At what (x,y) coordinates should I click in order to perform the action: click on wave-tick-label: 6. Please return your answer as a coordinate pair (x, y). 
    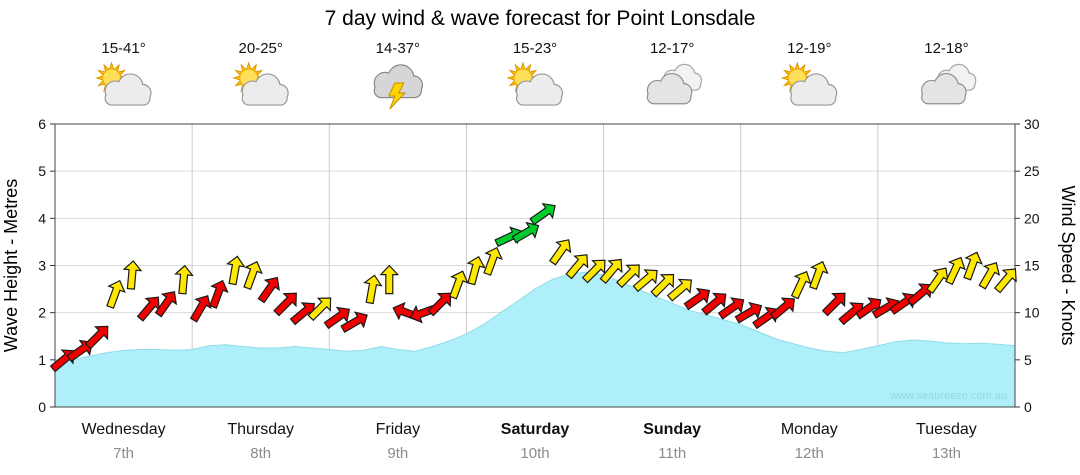
    Looking at the image, I should click on (42, 124).